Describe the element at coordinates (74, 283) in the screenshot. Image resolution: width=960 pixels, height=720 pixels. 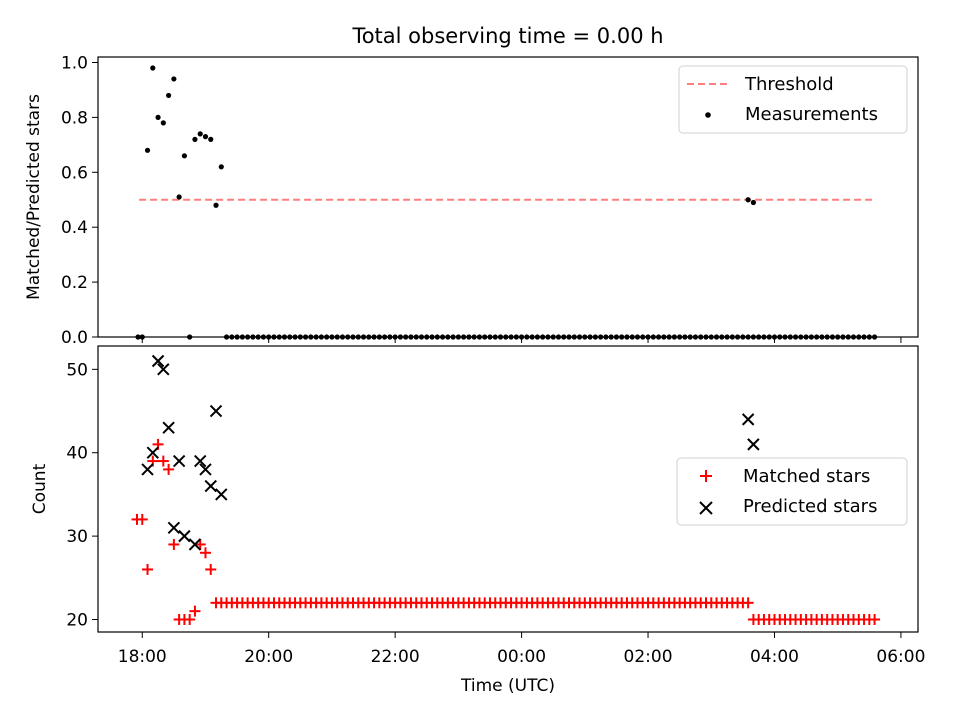
I see `ratio-y-tick-label: 0.2` at that location.